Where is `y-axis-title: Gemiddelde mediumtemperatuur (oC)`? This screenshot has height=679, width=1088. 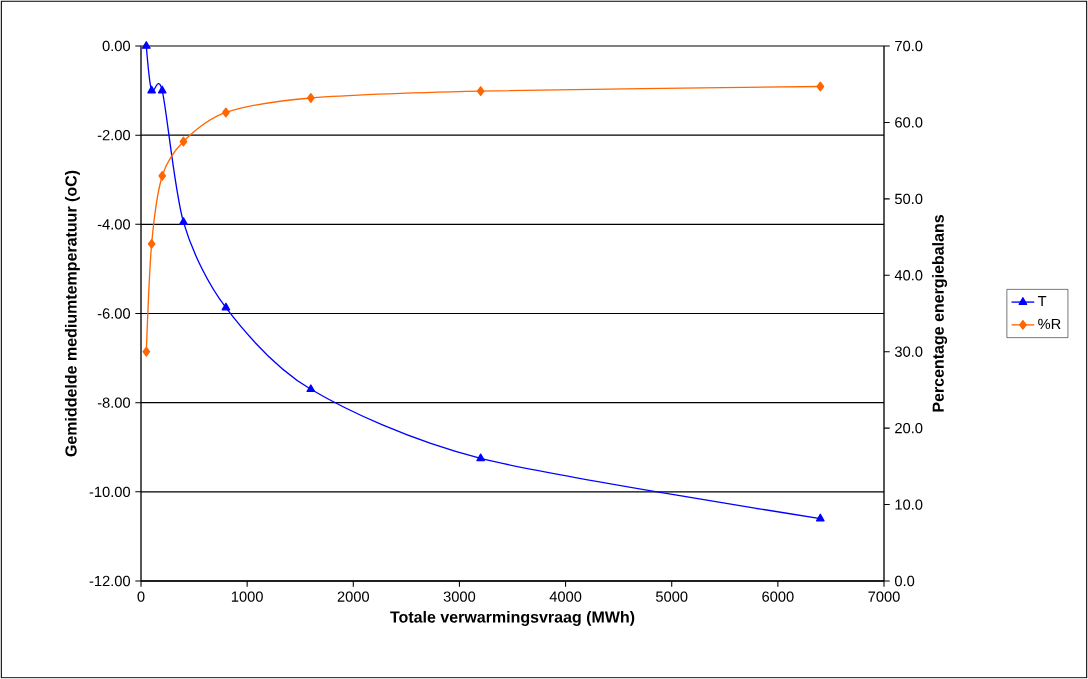
y-axis-title: Gemiddelde mediumtemperatuur (oC) is located at coordinates (72, 313).